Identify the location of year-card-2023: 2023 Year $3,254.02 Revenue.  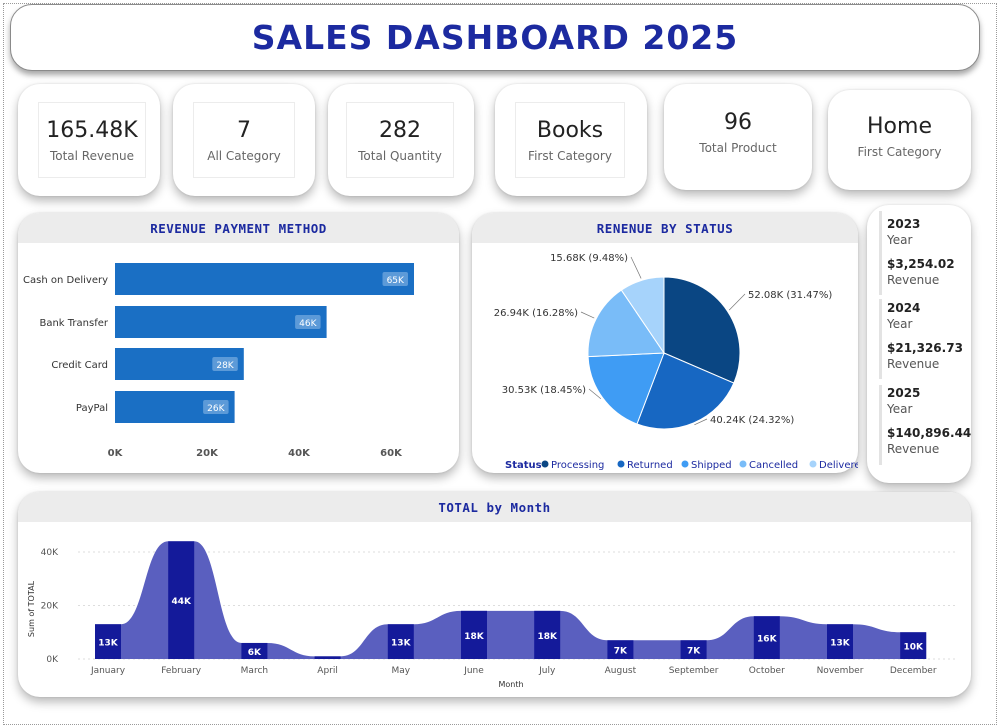
(921, 252).